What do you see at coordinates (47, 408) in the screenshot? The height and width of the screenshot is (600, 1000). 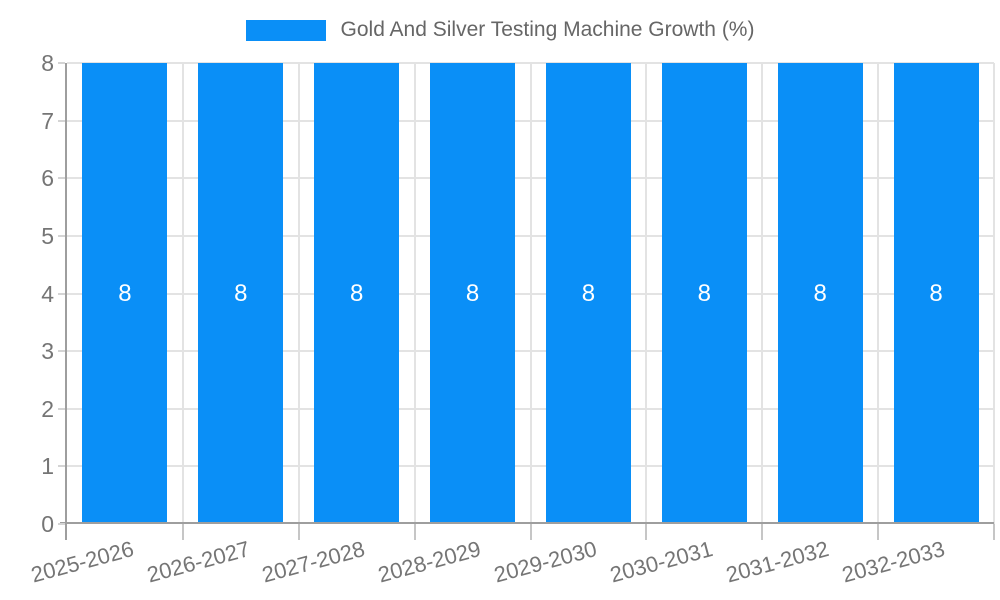 I see `y-tick-label: 2` at bounding box center [47, 408].